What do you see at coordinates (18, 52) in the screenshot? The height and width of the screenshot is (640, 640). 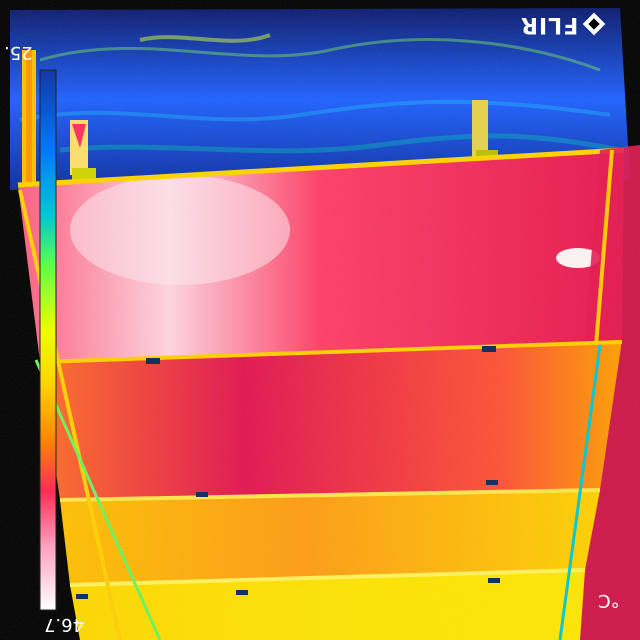 I see `scale-max-label: 25.` at bounding box center [18, 52].